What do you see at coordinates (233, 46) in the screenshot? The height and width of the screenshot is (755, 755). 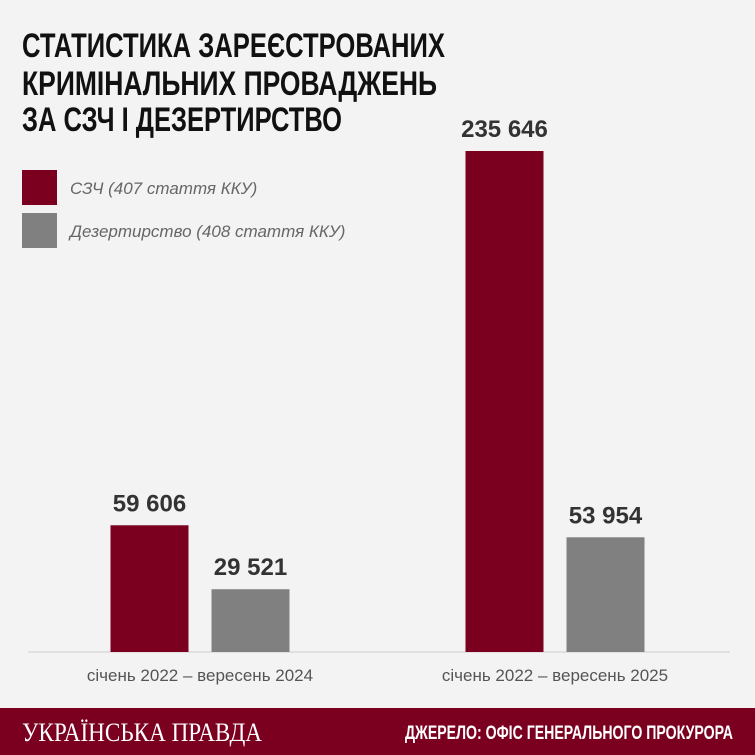 I see `chart-title: СТАТИСТИКА ЗАРЕЄСТРОВАНИХ` at bounding box center [233, 46].